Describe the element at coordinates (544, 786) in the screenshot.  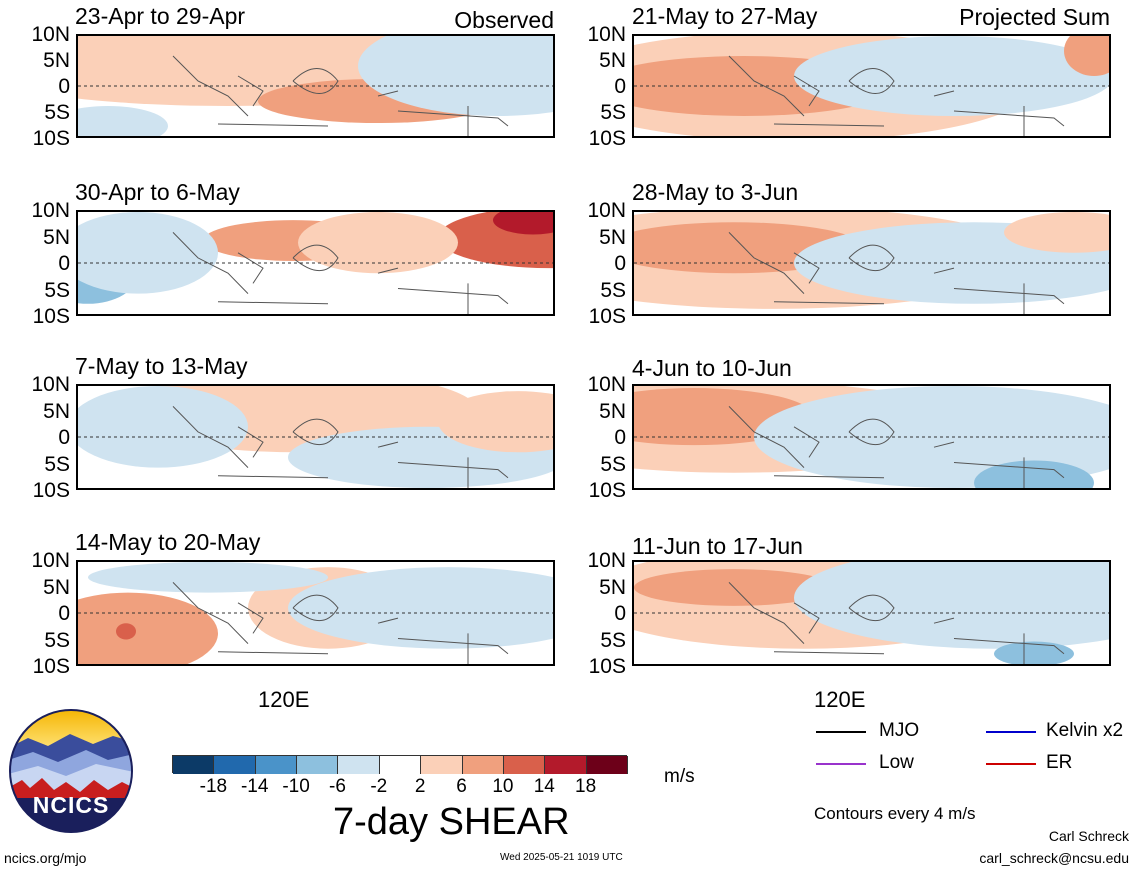
I see `colorbar-tick-label: 14` at that location.